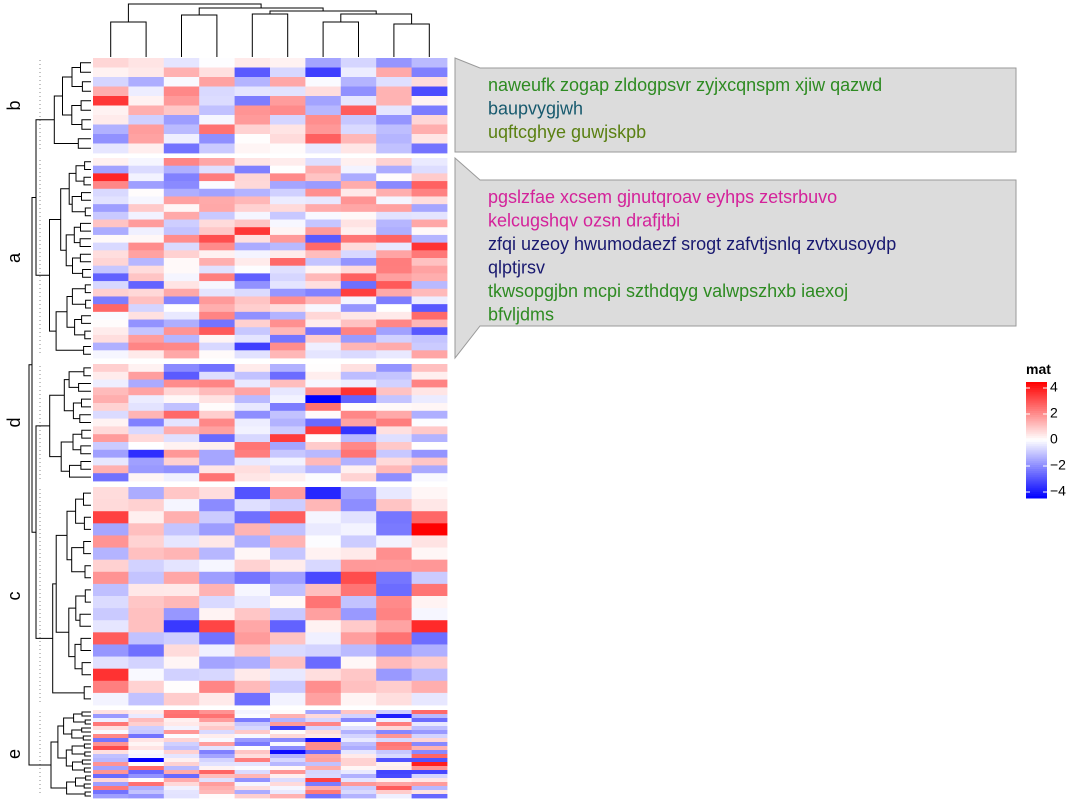 This screenshot has height=805, width=1080. Describe the element at coordinates (340, 39) in the screenshot. I see `column-dendrogram-link` at that location.